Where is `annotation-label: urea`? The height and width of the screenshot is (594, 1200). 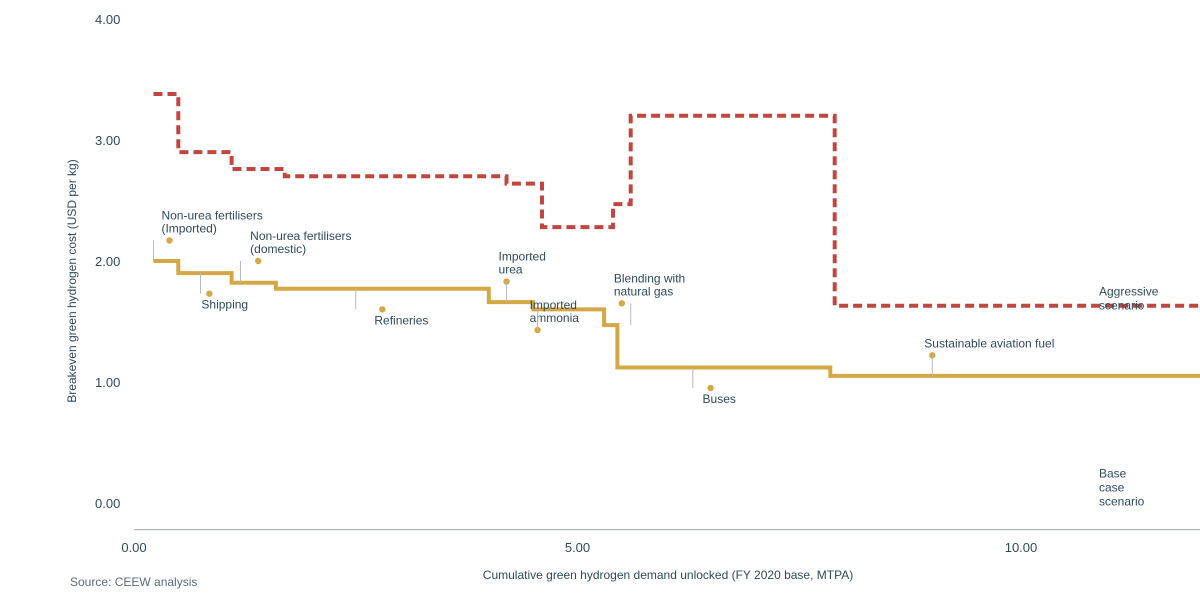
annotation-label: urea is located at coordinates (511, 270).